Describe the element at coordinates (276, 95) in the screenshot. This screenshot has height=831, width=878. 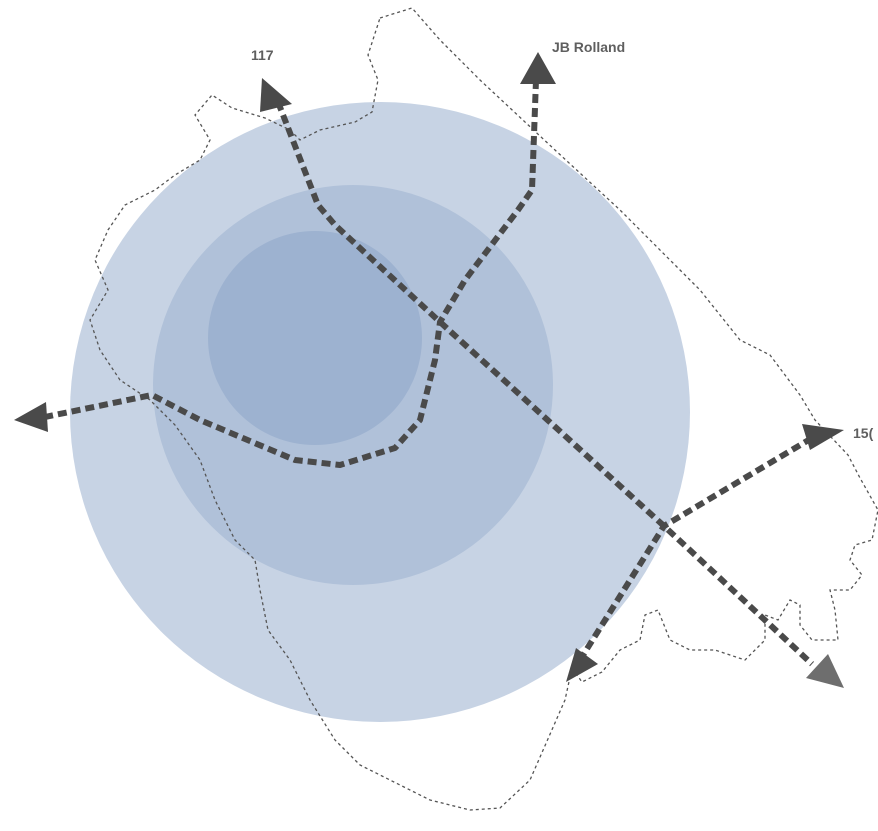
I see `arrowhead-117-icon` at that location.